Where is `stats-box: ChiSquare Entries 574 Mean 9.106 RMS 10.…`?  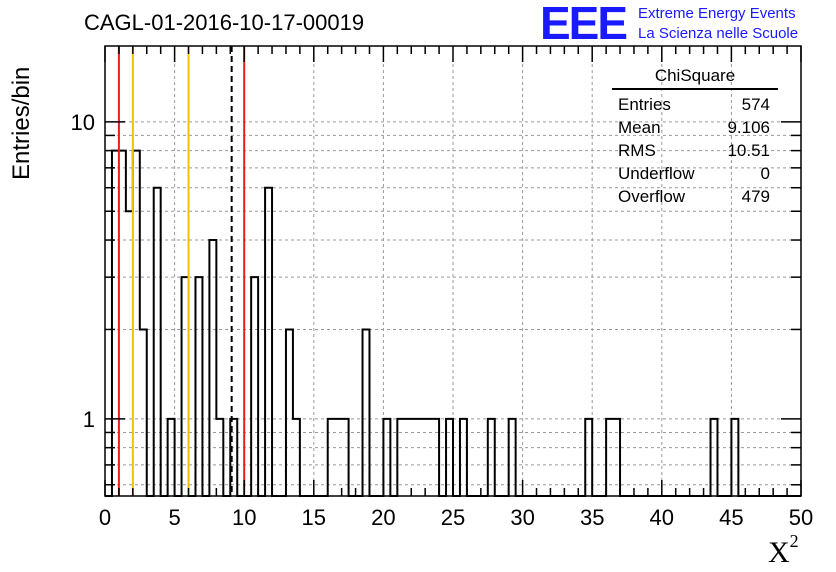
stats-box: ChiSquare Entries 574 Mean 9.106 RMS 10.… is located at coordinates (695, 137).